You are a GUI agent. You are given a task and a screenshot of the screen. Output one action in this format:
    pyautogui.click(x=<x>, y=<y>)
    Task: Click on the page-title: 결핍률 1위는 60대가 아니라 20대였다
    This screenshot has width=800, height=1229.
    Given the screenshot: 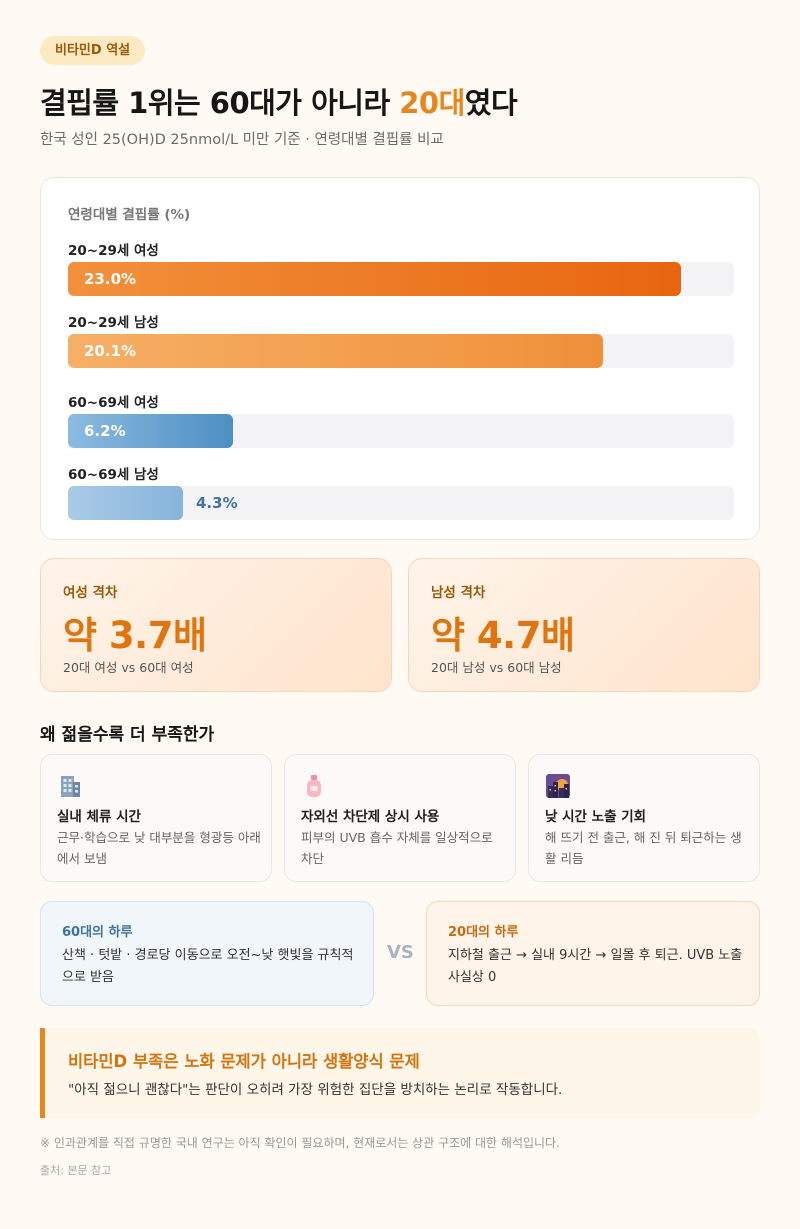 What is the action you would take?
    pyautogui.click(x=279, y=101)
    